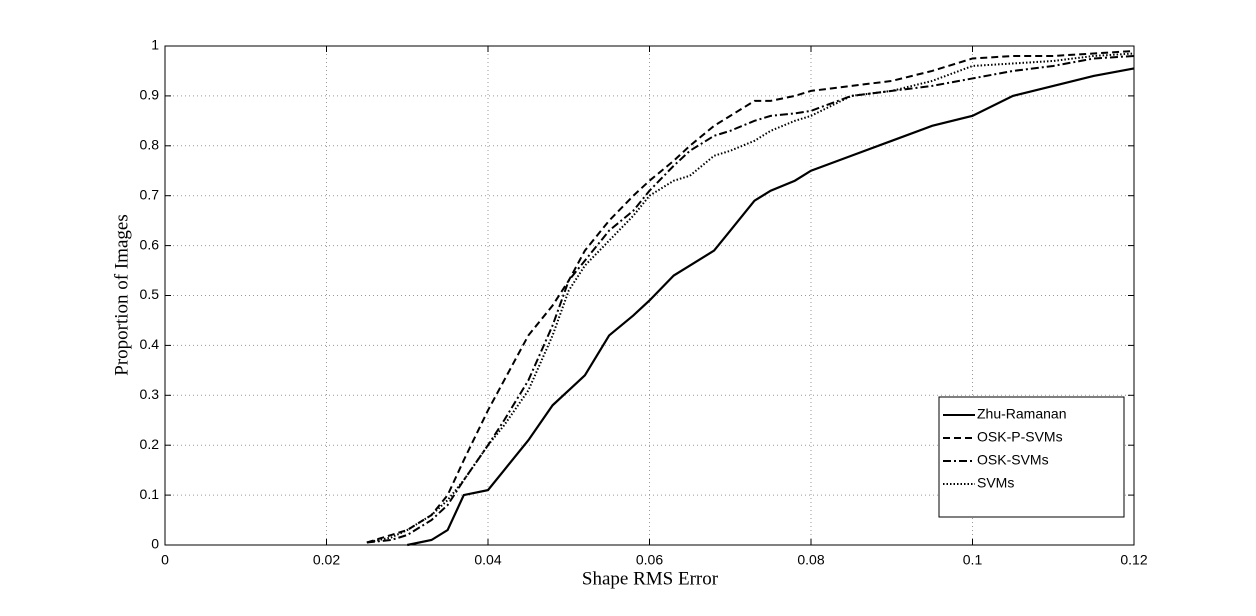 Image resolution: width=1256 pixels, height=616 pixels. Describe the element at coordinates (1020, 437) in the screenshot. I see `legend-label: OSK-P-SVMs` at that location.